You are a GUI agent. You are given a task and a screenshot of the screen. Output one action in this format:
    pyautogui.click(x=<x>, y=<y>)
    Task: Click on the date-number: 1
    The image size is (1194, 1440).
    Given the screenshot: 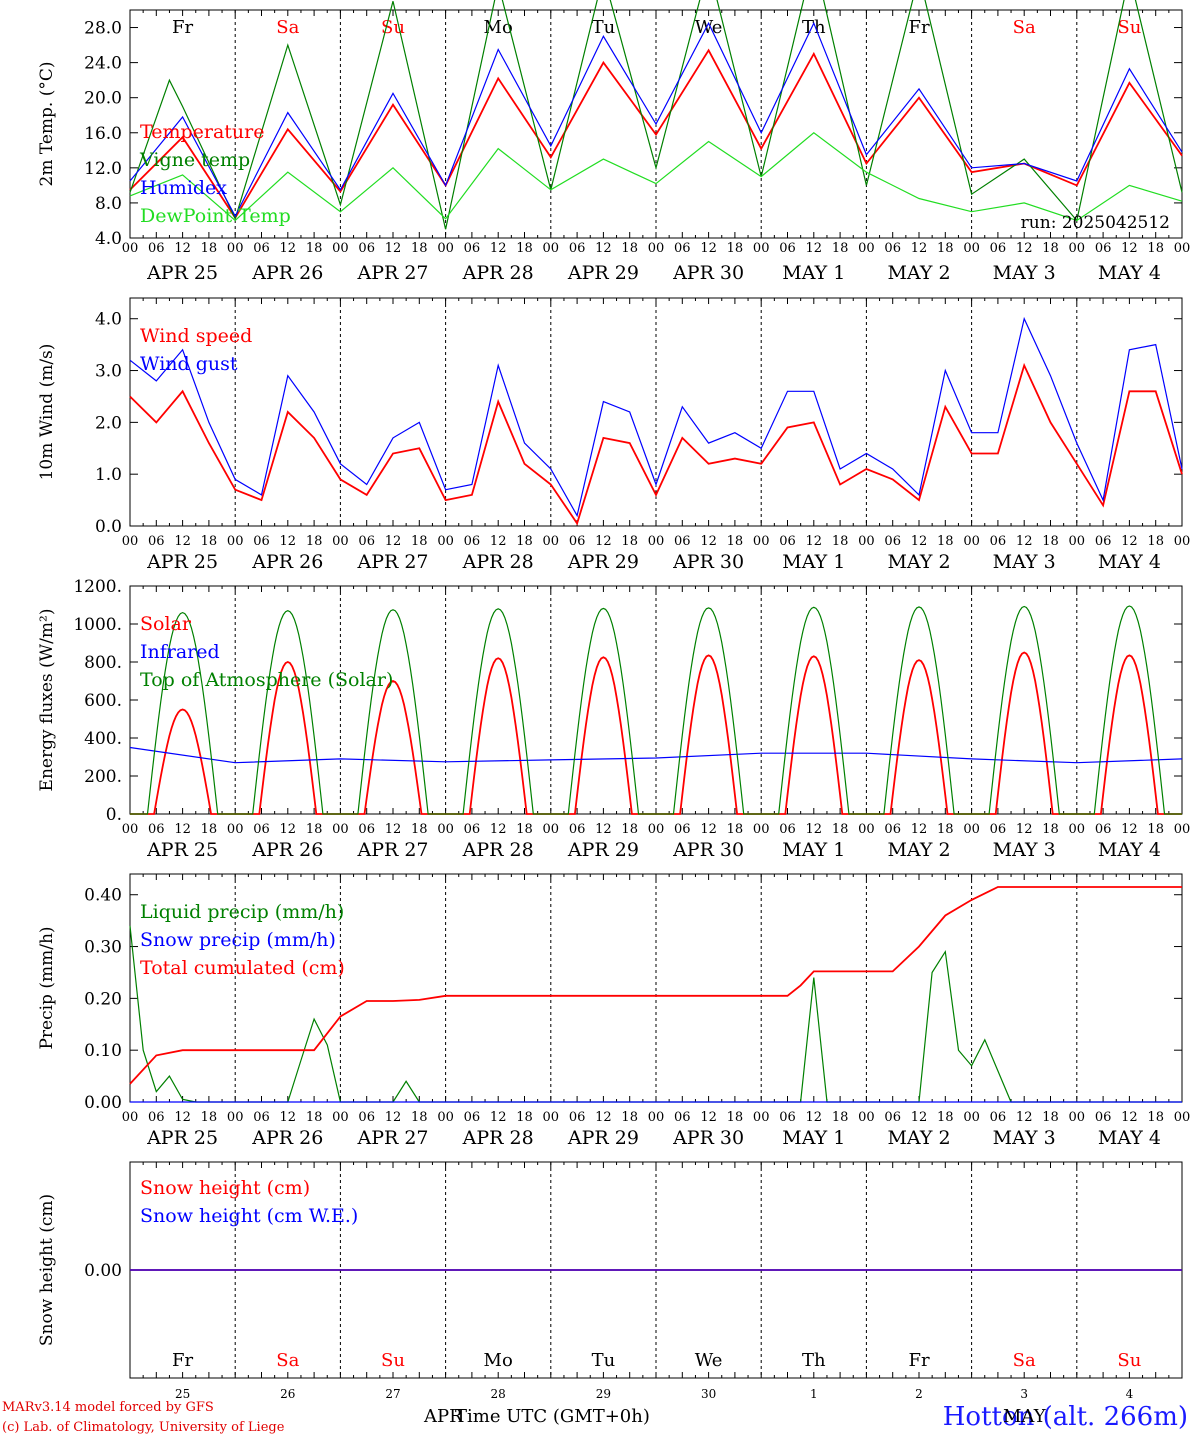 What is the action you would take?
    pyautogui.click(x=814, y=1394)
    